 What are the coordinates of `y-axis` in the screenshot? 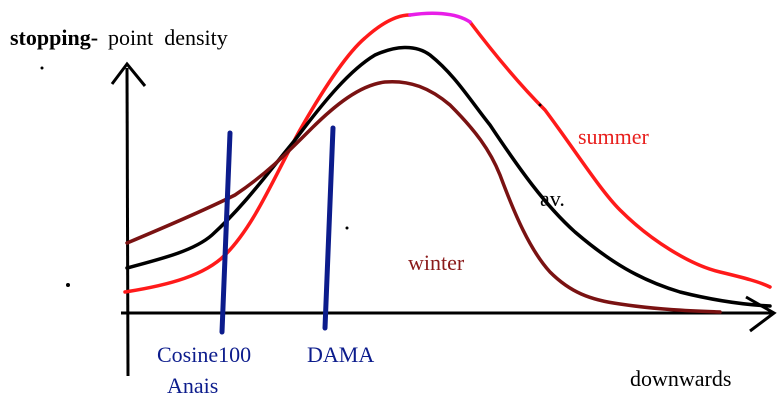 It's located at (127, 222).